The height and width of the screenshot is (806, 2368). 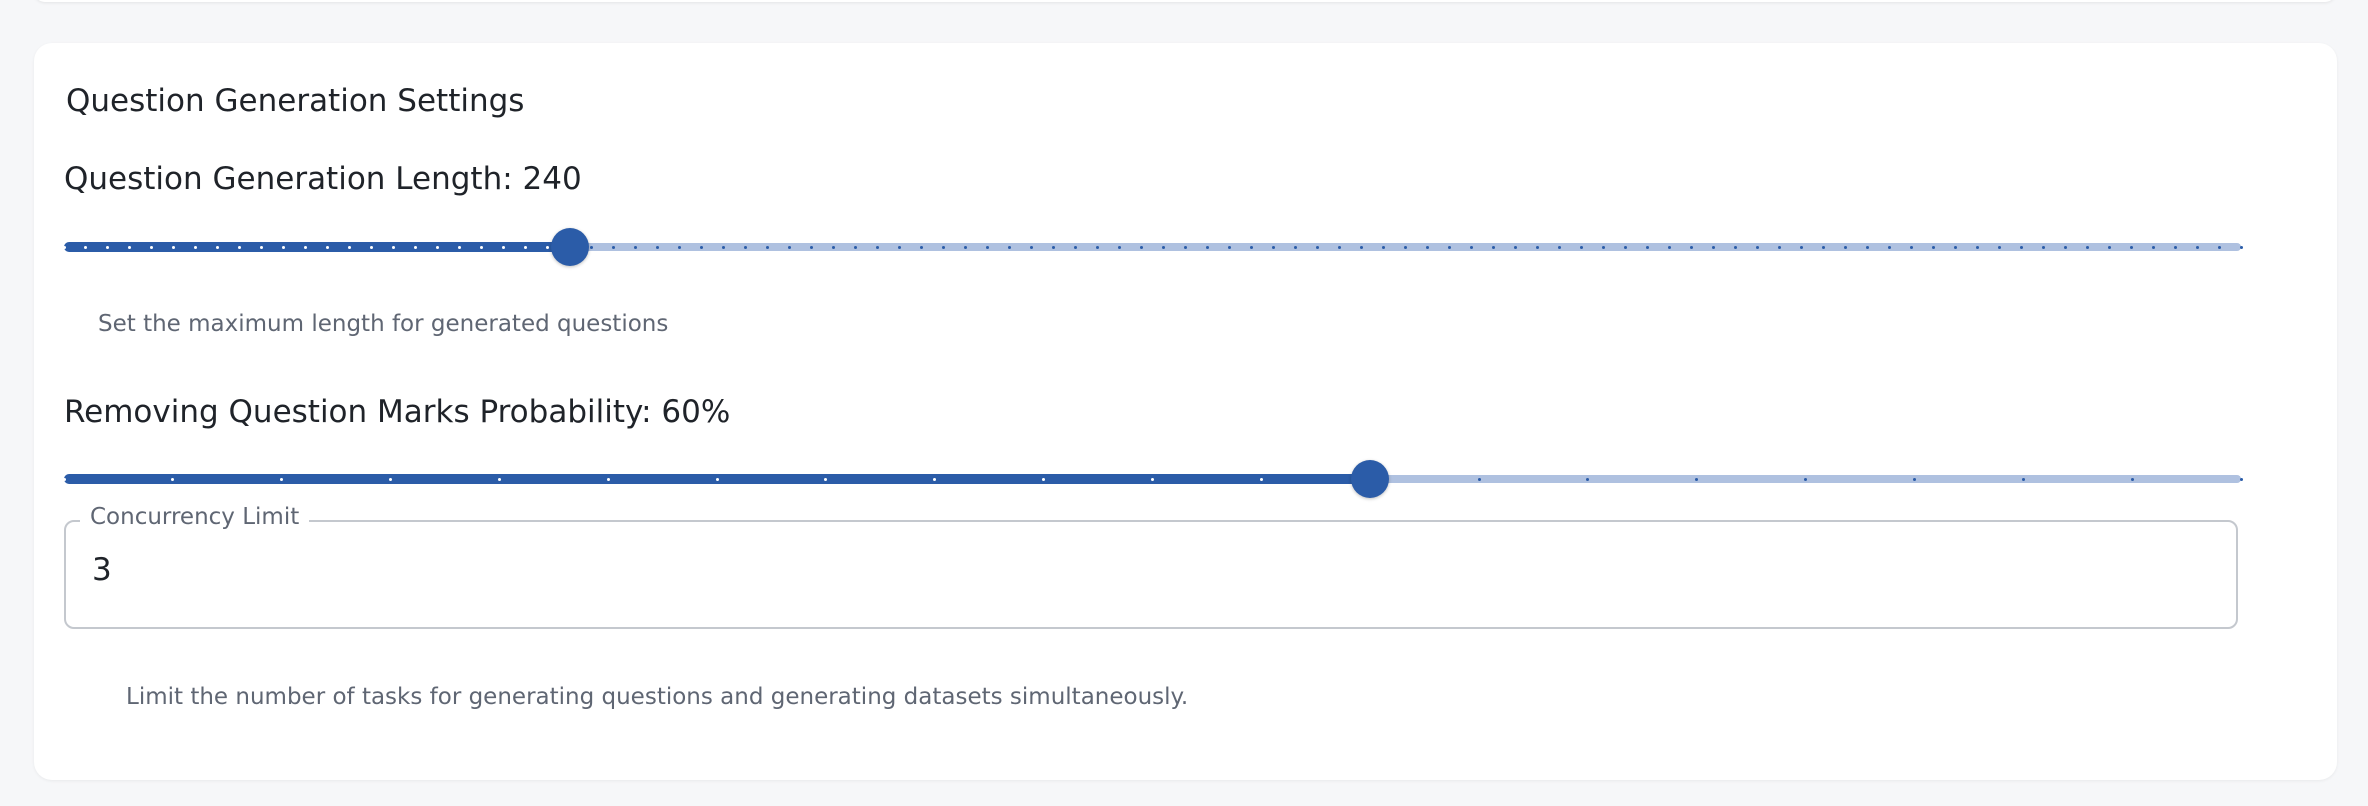 I want to click on slider-rail, so click(x=1152, y=247).